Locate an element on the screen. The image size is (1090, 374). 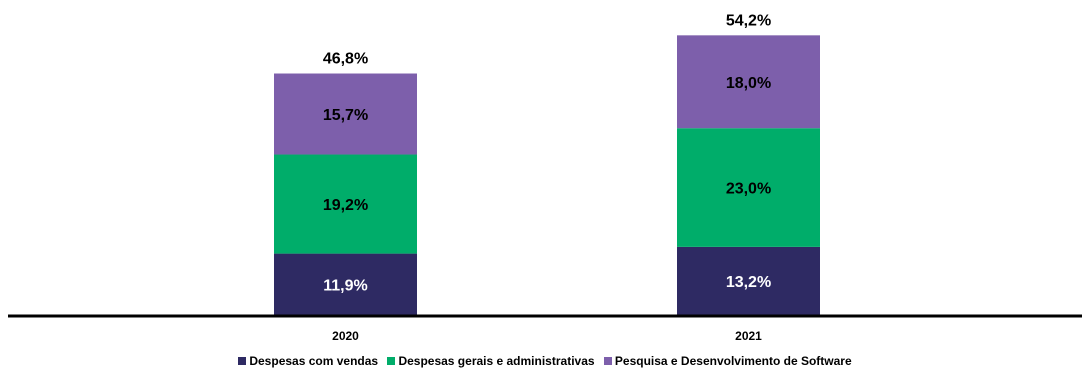
legend-swatch-rnd is located at coordinates (607, 361).